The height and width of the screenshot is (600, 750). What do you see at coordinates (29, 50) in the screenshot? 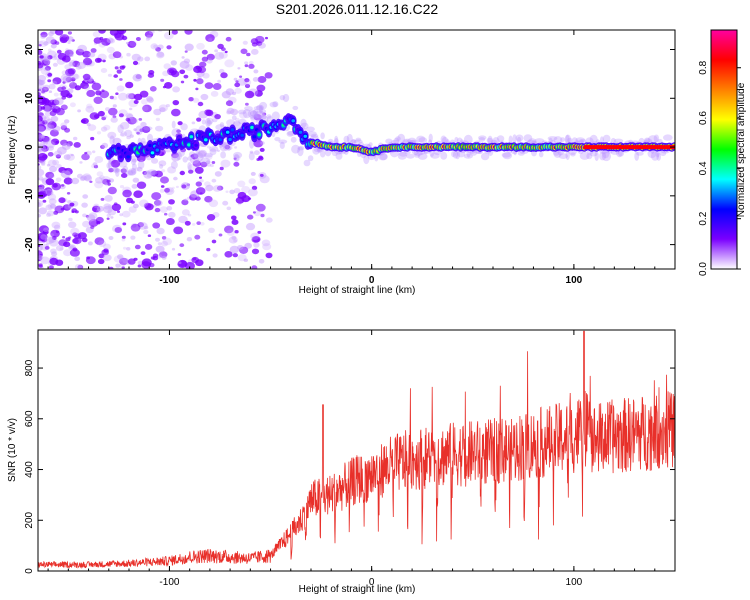
I see `y-tick-label: 20` at bounding box center [29, 50].